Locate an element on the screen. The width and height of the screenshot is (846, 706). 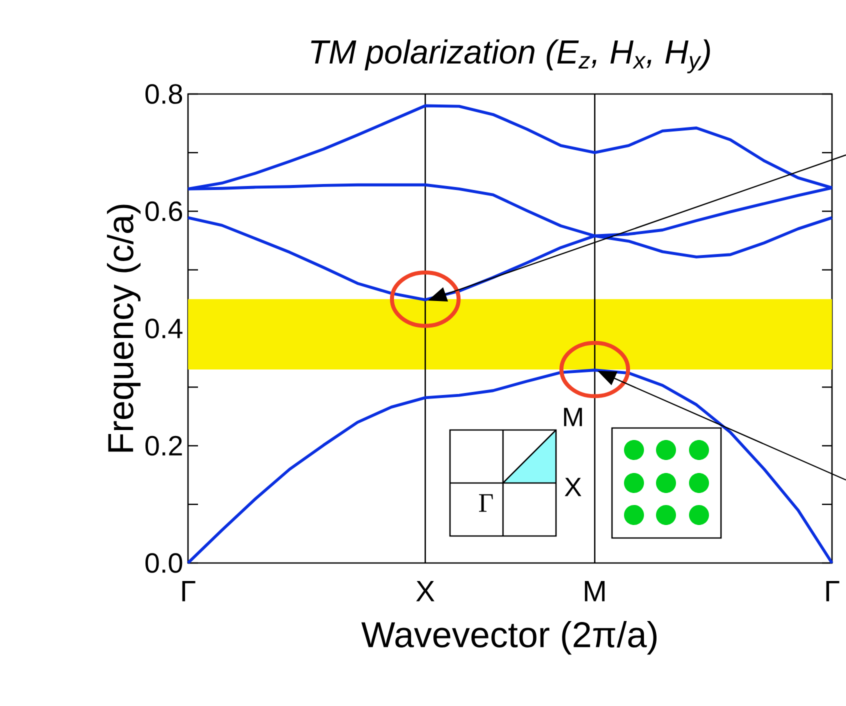
y-tick-label: 0.4 is located at coordinates (163, 328).